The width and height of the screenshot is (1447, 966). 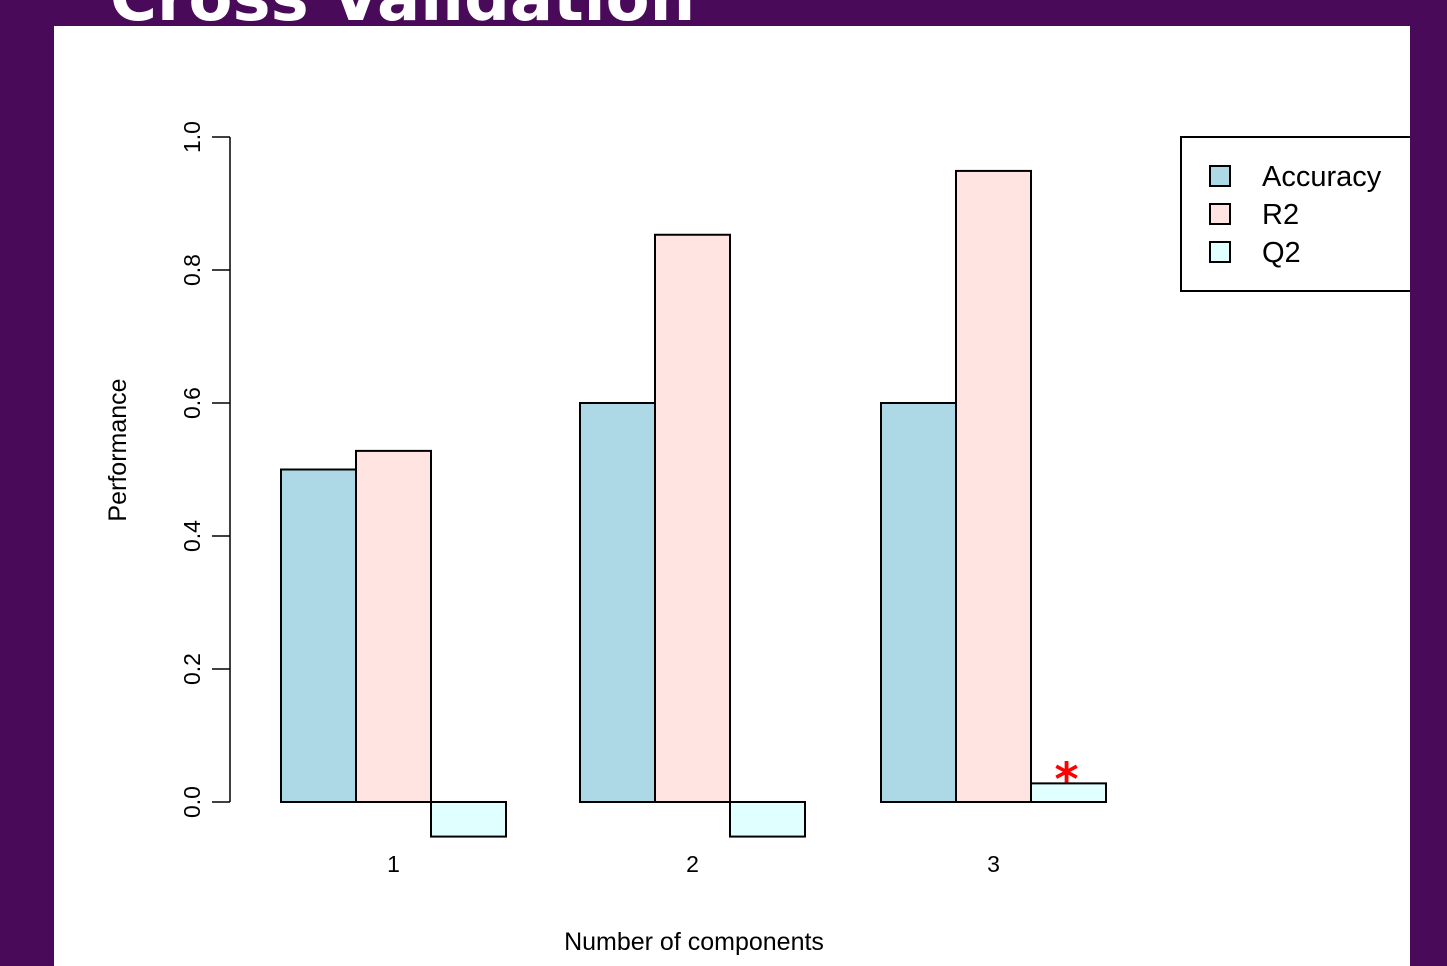 I want to click on x-tick-label: 1, so click(x=393, y=864).